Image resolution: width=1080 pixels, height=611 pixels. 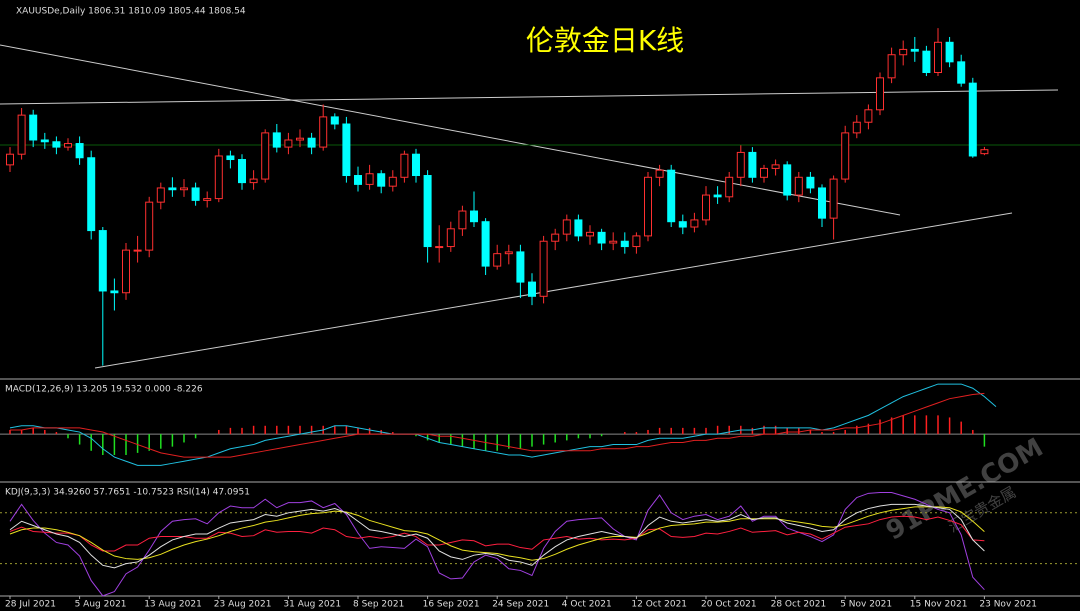 What do you see at coordinates (605, 40) in the screenshot?
I see `chart-title: 伦敦金日K线` at bounding box center [605, 40].